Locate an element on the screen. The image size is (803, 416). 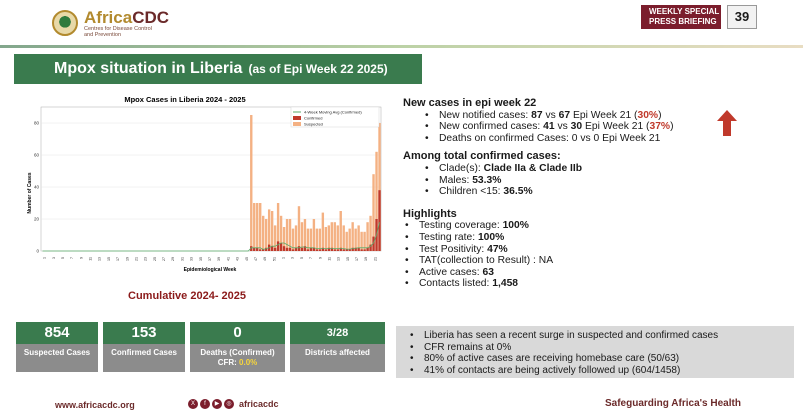
cumulative-heading: Cumulative 2024- 2025 is located at coordinates (187, 296).